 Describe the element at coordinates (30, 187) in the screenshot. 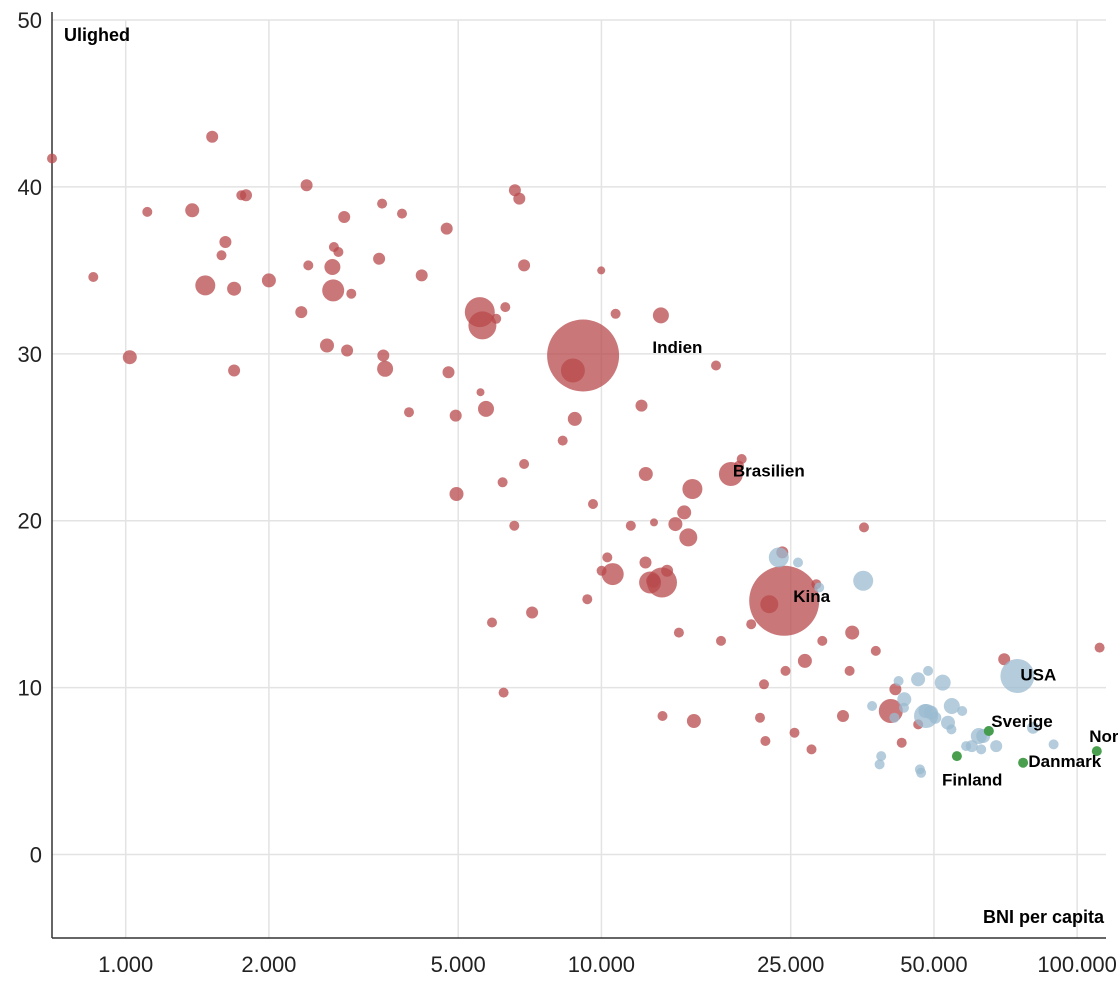

I see `y-tick-label: 40` at that location.